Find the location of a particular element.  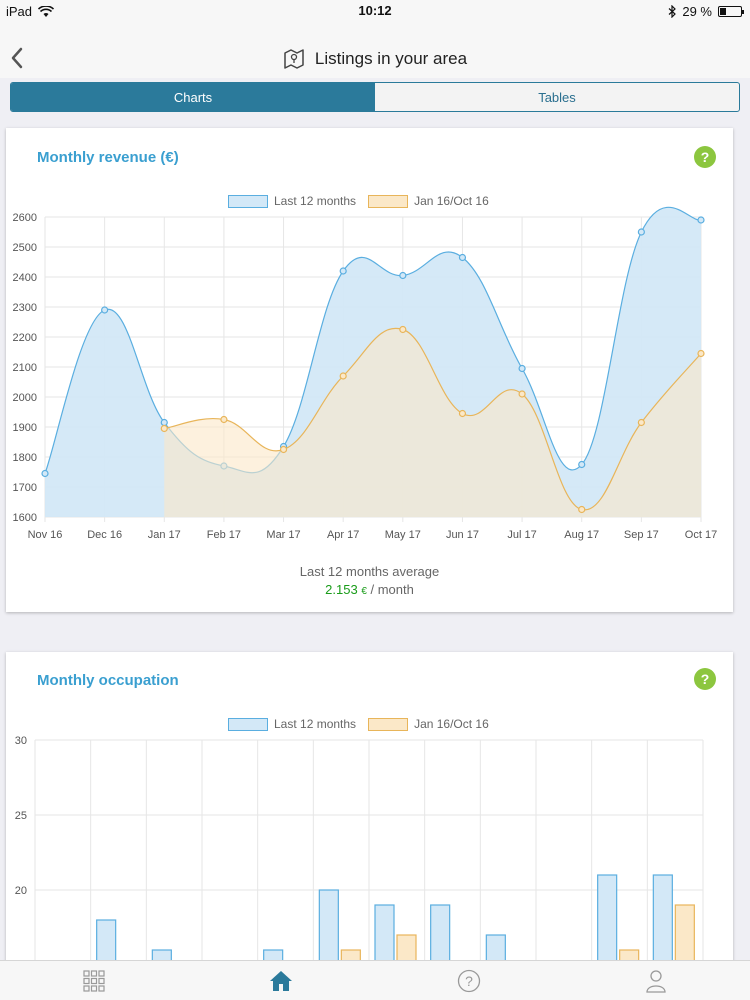

y-tick-label: 1600 is located at coordinates (25, 518).